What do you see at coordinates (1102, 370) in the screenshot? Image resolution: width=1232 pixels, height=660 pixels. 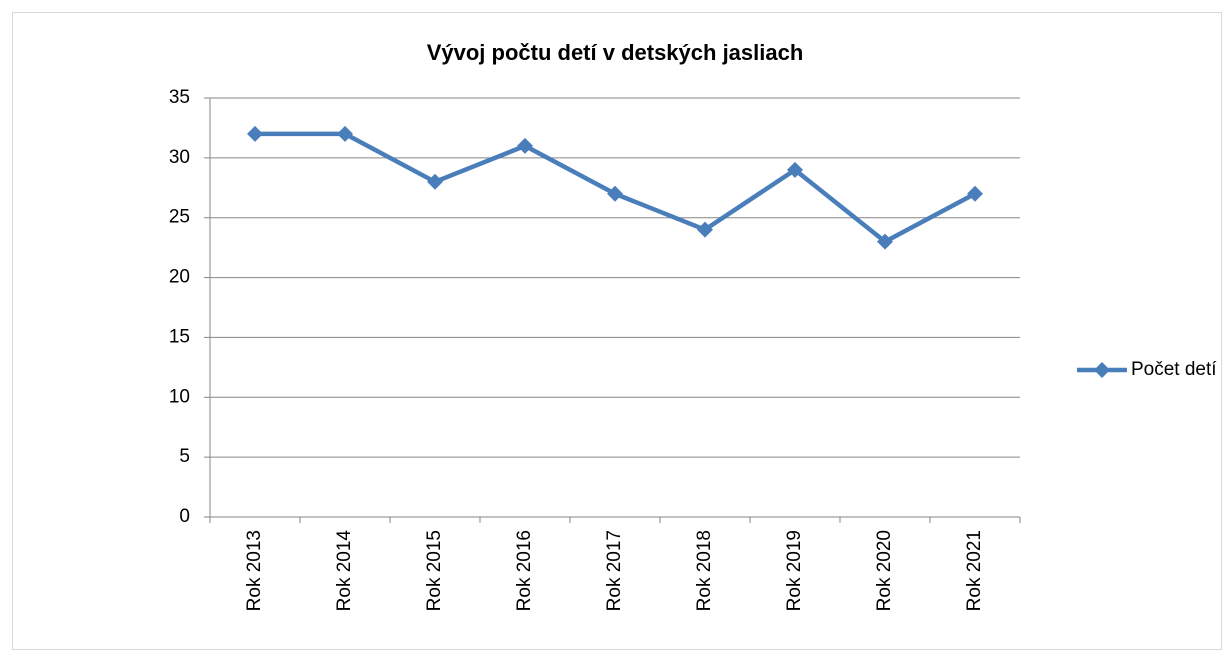 I see `legend-marker` at bounding box center [1102, 370].